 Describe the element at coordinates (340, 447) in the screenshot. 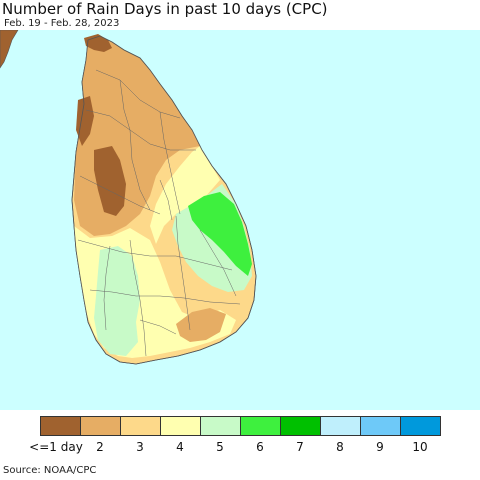

I see `legend-label: 8` at that location.